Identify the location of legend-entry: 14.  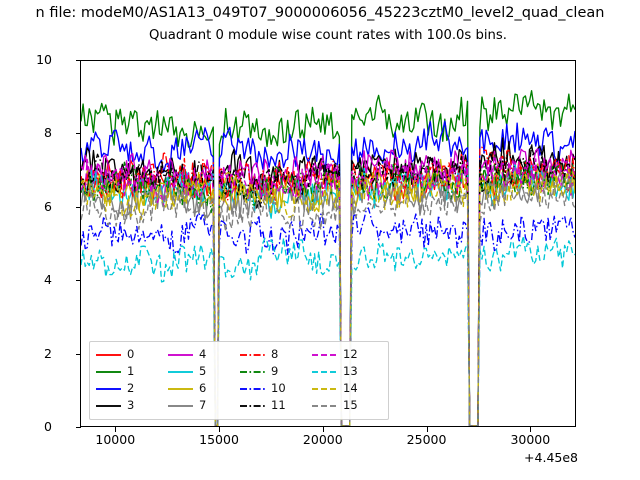
(347, 388).